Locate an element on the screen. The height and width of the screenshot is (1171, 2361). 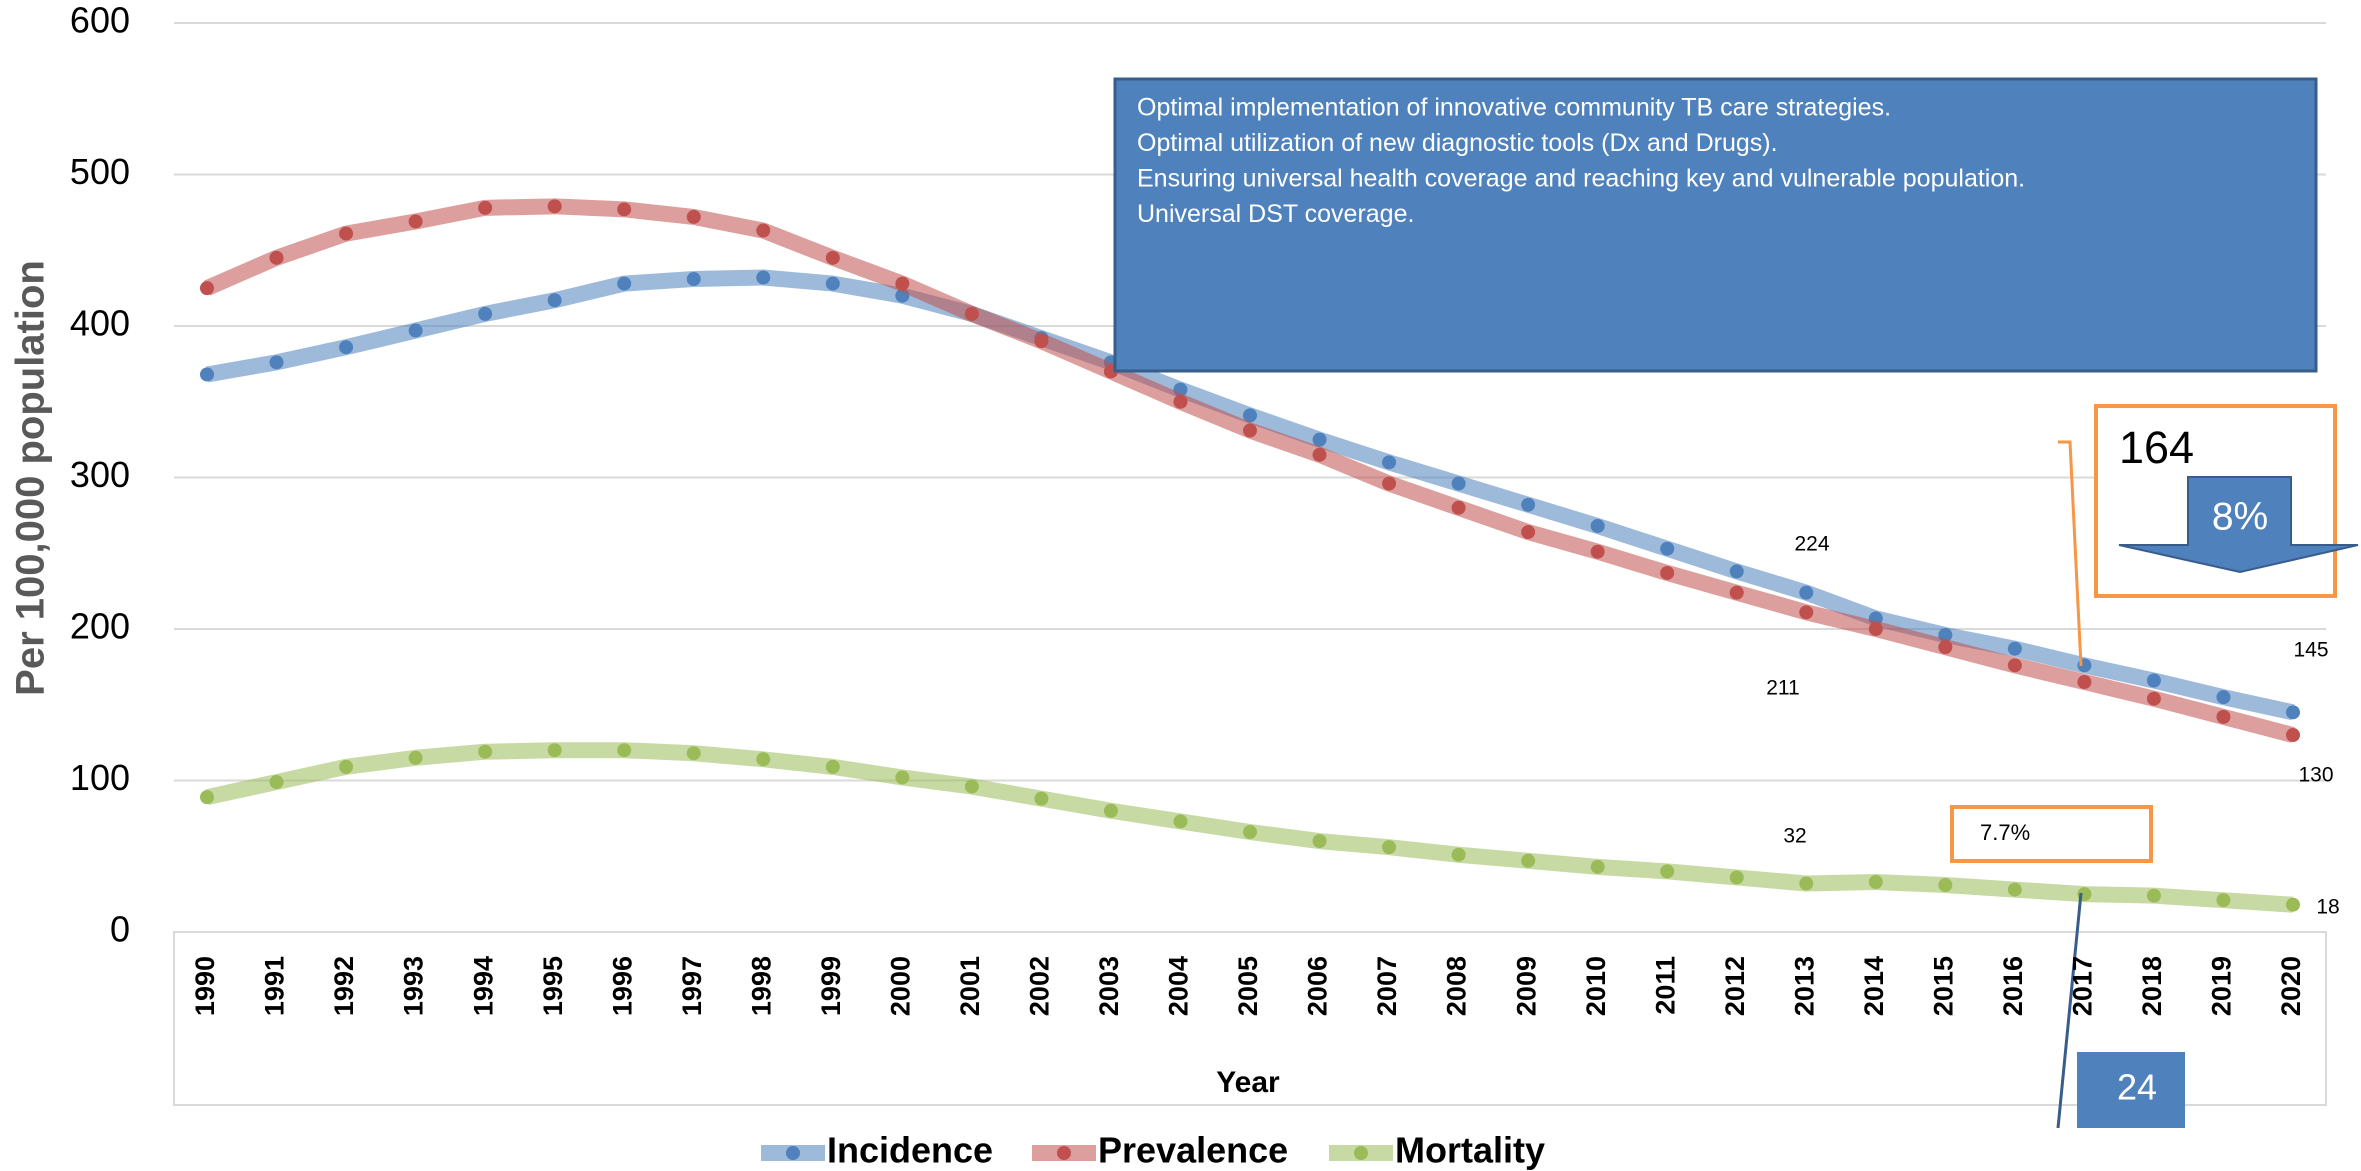
data-label: 224 is located at coordinates (1811, 544).